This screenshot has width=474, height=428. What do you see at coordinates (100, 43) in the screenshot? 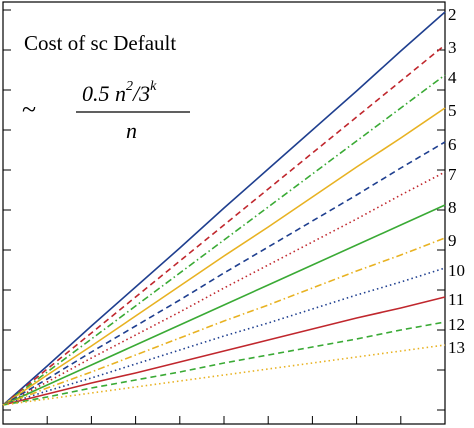
I see `chart-title: Cost of sc Default` at bounding box center [100, 43].